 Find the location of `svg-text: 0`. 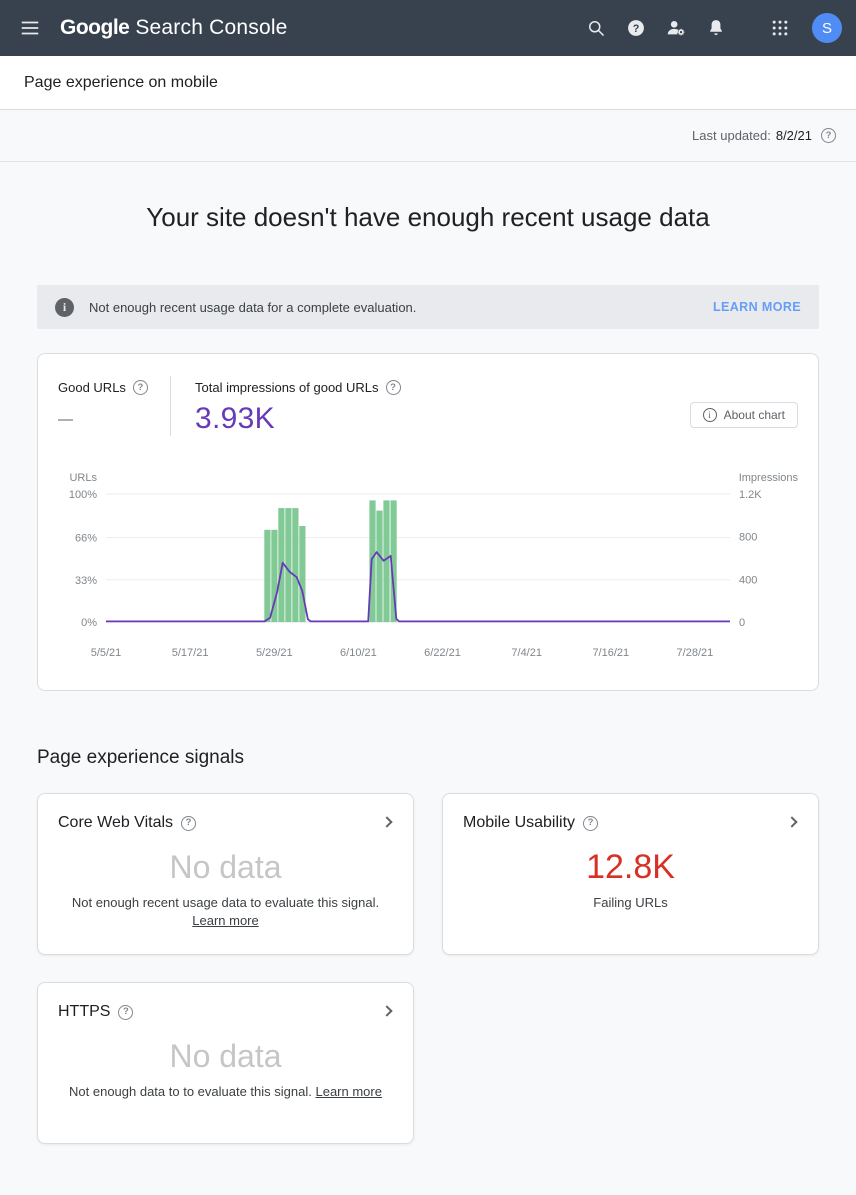

svg-text: 0 is located at coordinates (742, 623).